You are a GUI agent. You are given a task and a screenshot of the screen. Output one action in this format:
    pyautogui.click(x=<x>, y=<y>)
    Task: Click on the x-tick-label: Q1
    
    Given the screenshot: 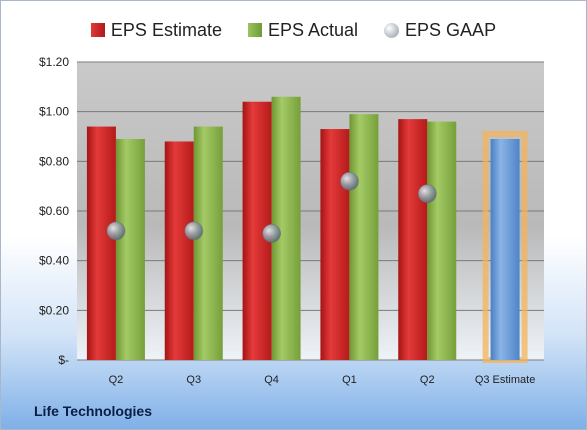 What is the action you would take?
    pyautogui.click(x=349, y=380)
    